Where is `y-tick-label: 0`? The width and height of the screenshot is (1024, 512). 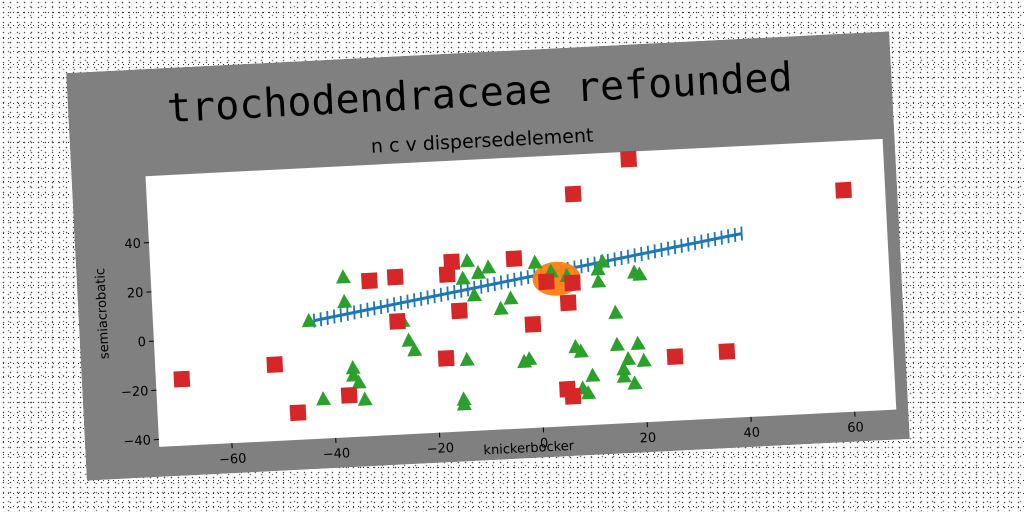
y-tick-label: 0 is located at coordinates (141, 342).